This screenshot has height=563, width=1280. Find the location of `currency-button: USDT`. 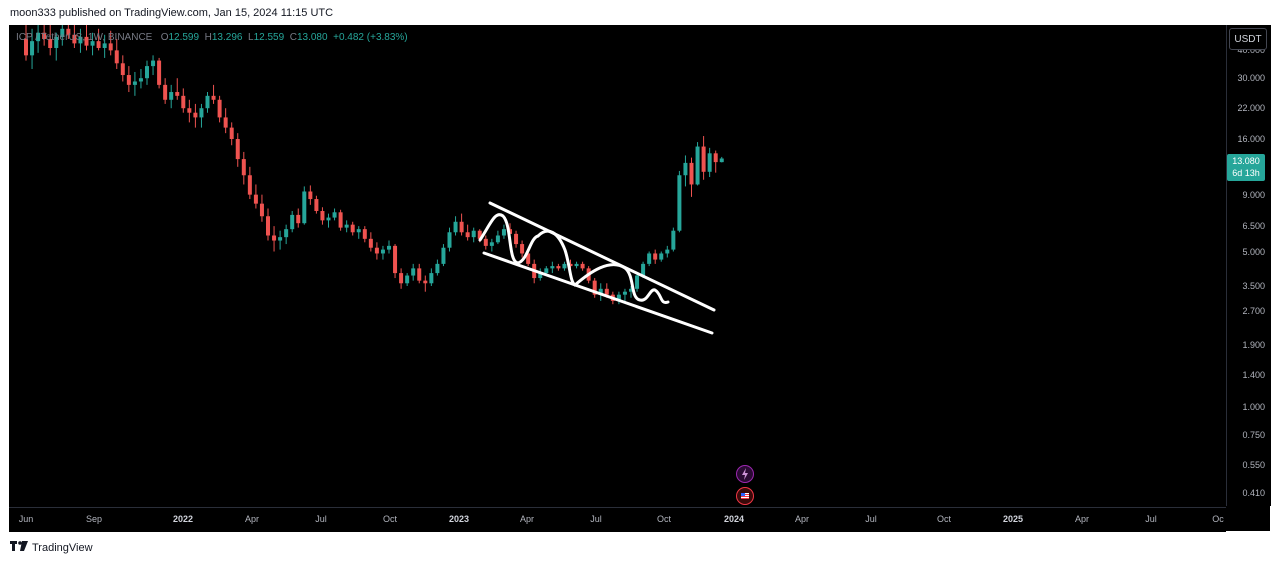

currency-button: USDT is located at coordinates (1248, 39).